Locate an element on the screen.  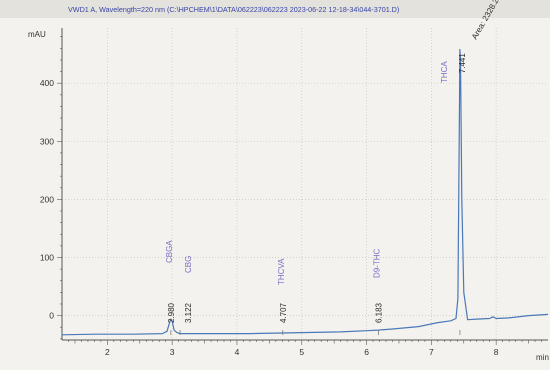
peak-compound-name: CBGA is located at coordinates (169, 251).